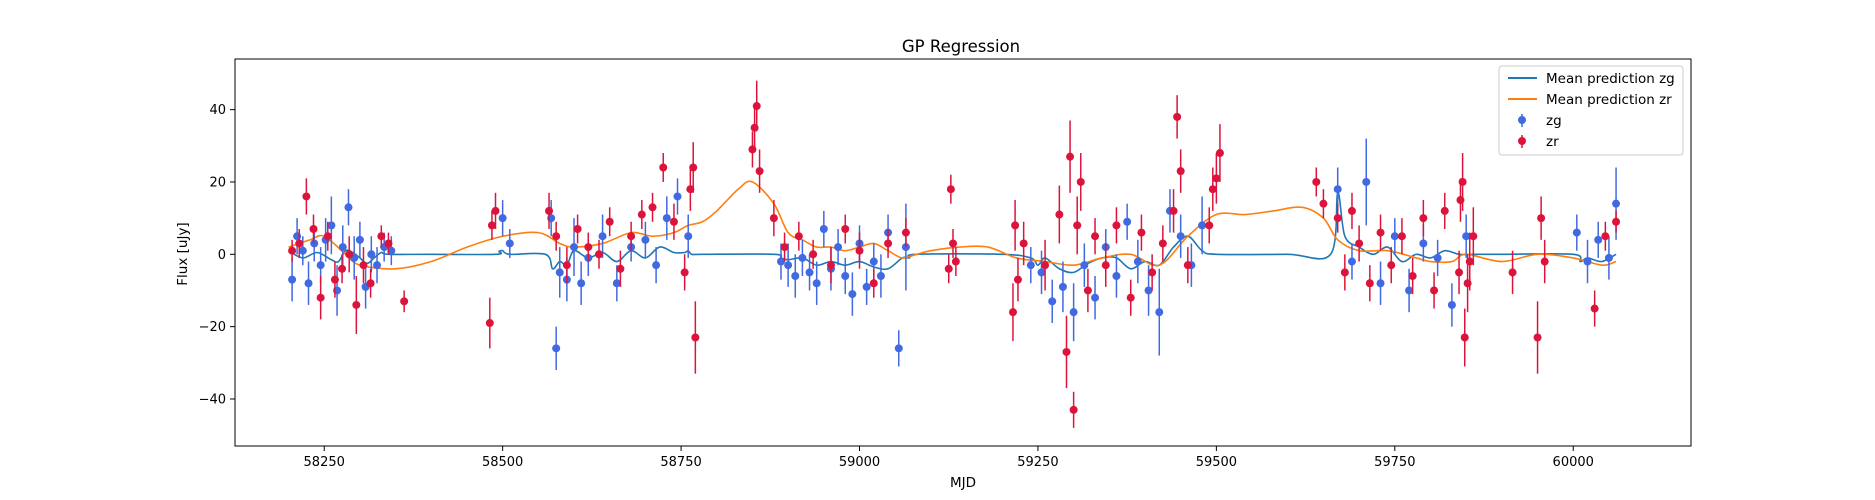 The height and width of the screenshot is (500, 1875). I want to click on y-axis-ticks: −40 −20 0 20 40, so click(217, 255).